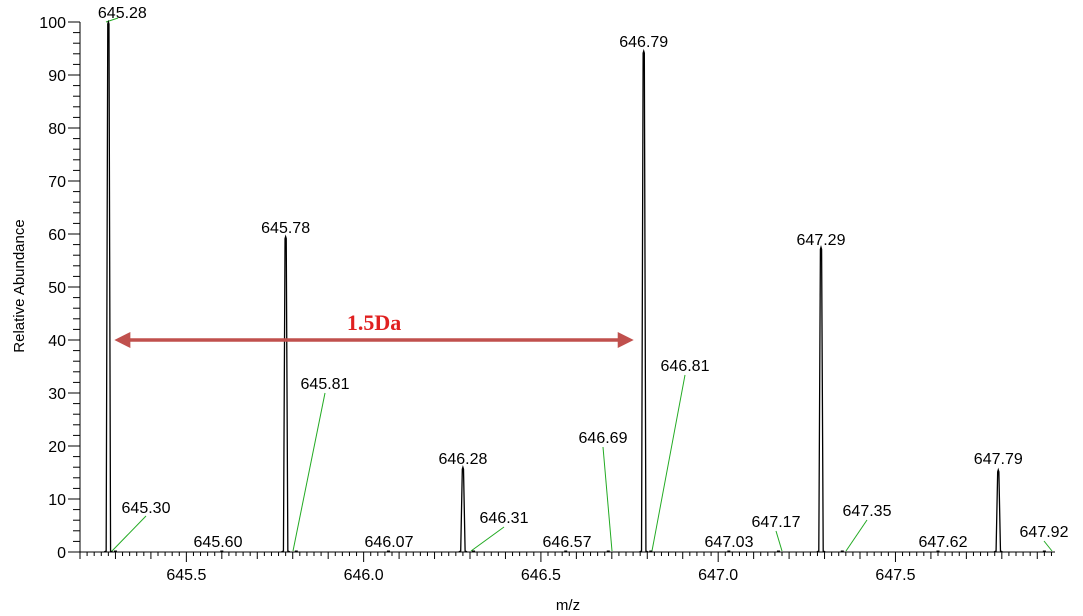  What do you see at coordinates (685, 366) in the screenshot?
I see `peak-label-646.81: 646.81` at bounding box center [685, 366].